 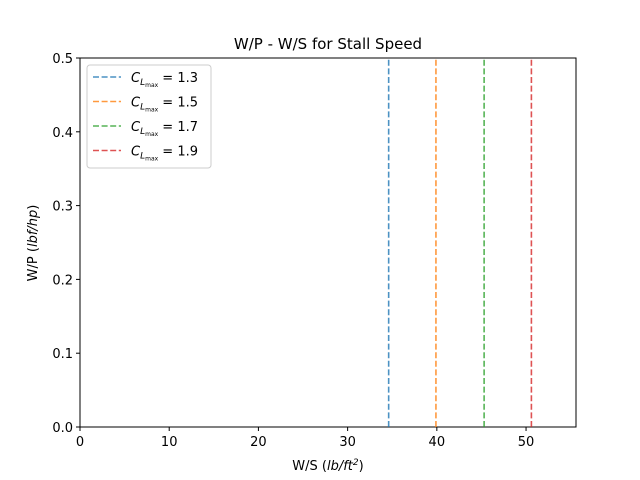 I want to click on y-axis-label-unit: lbf/hp, so click(x=33, y=228).